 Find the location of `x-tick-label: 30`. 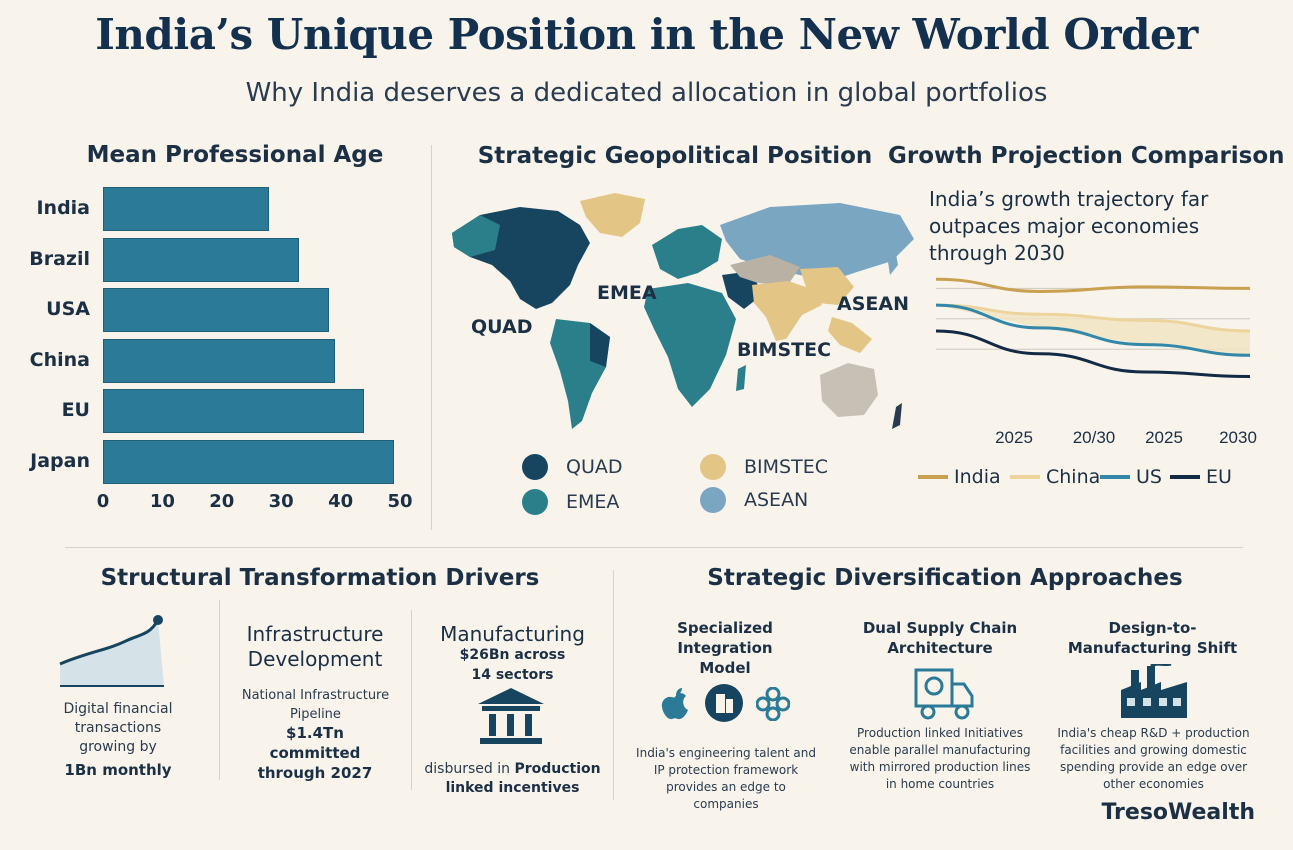

x-tick-label: 30 is located at coordinates (281, 501).